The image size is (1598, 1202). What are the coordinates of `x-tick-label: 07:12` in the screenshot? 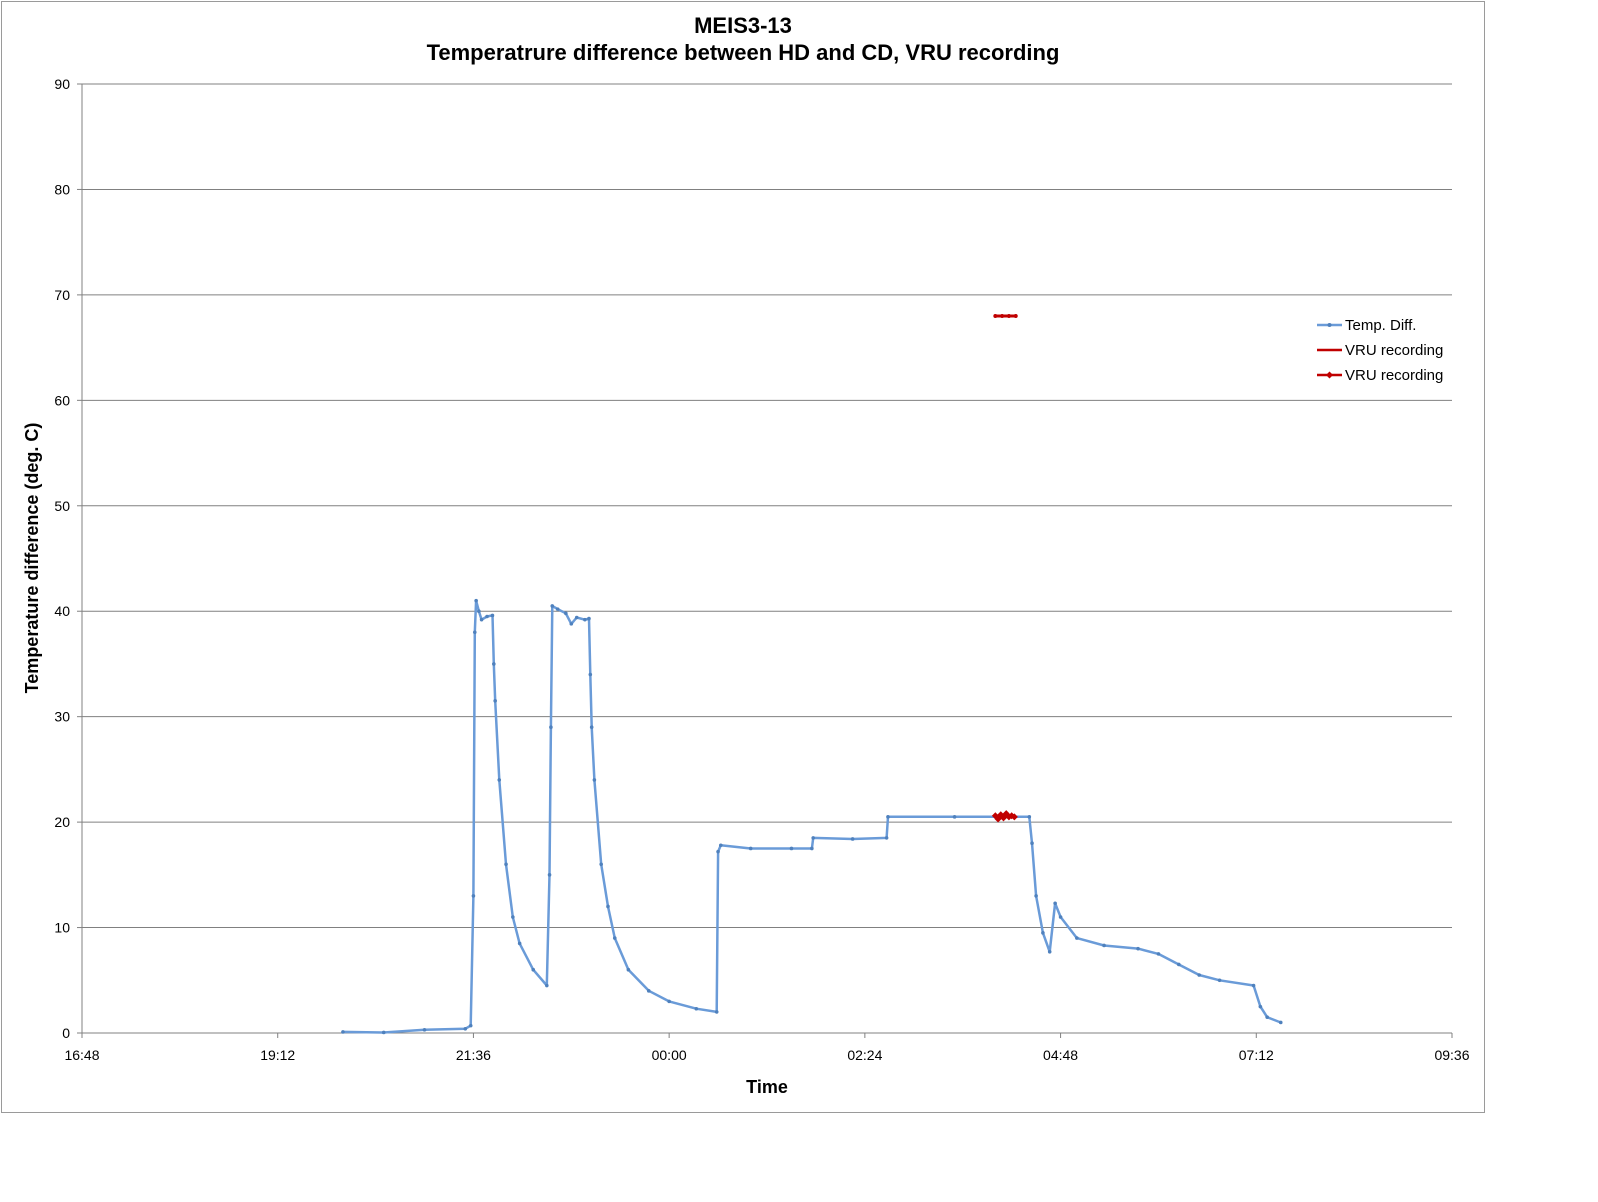 It's located at (1256, 1055).